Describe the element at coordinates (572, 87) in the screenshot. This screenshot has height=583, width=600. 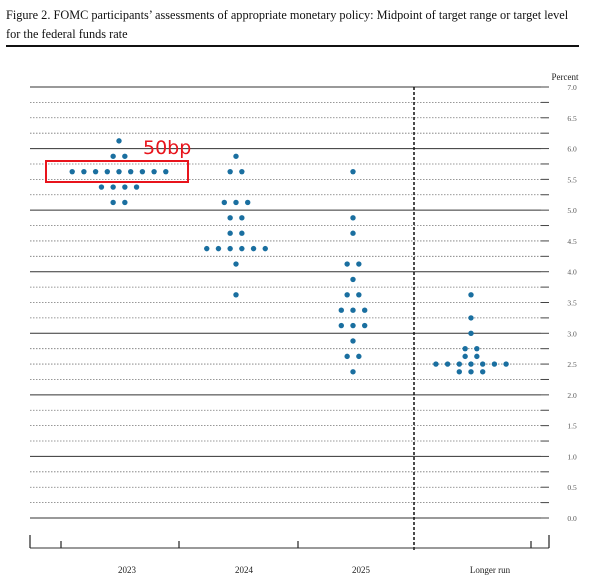
I see `y-tick-label: 7.0` at that location.